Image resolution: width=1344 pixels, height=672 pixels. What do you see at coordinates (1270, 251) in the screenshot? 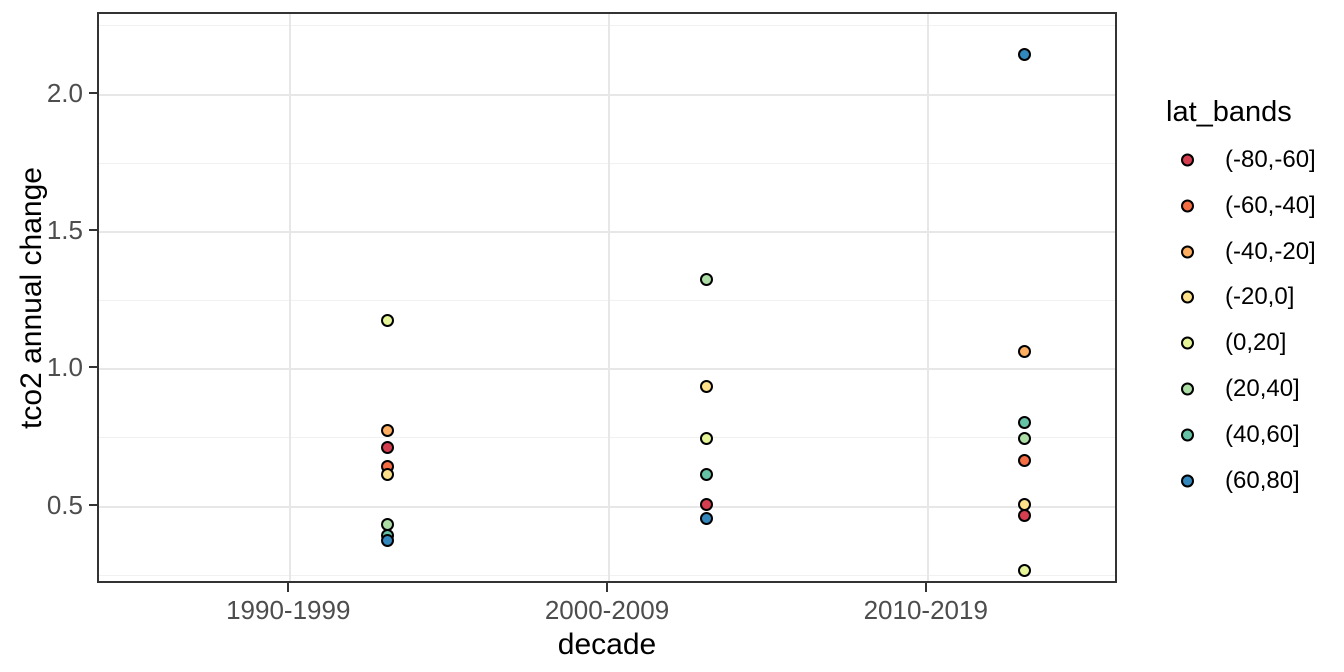
I see `legend-item-label: (-40,-20]` at bounding box center [1270, 251].